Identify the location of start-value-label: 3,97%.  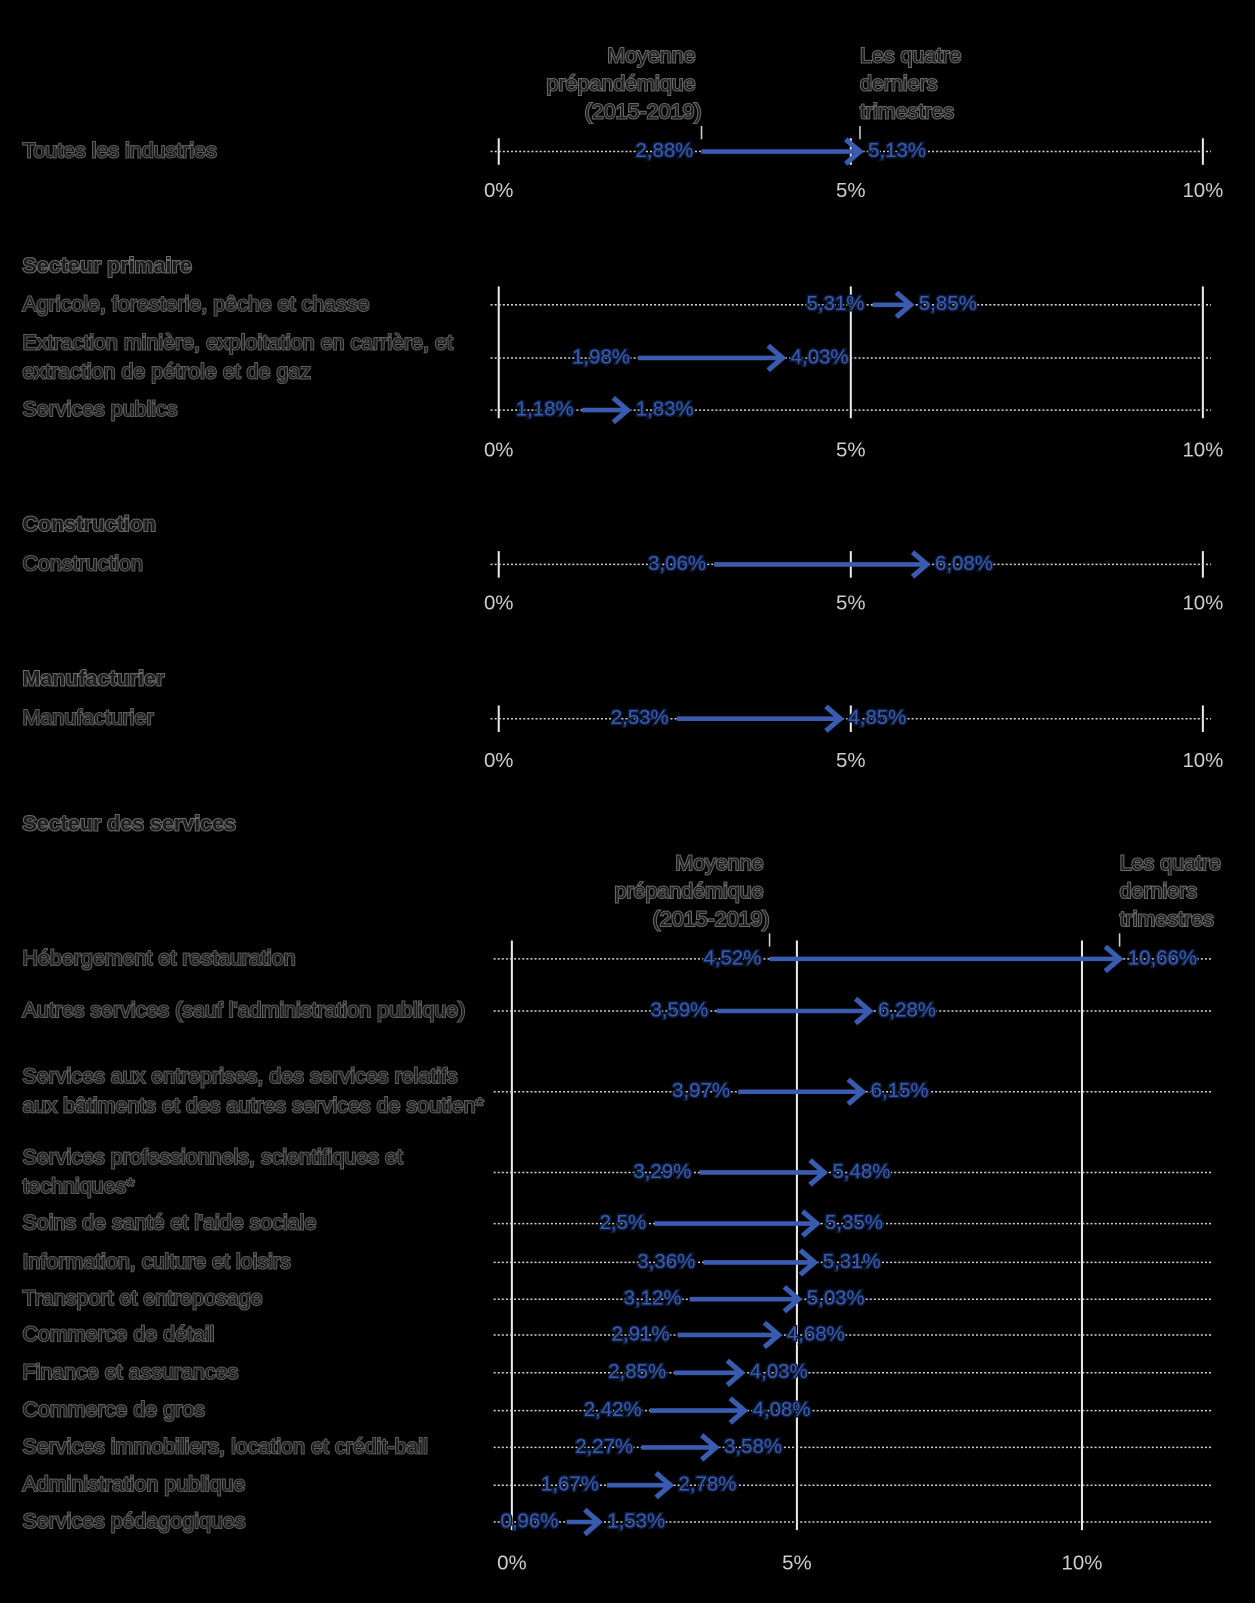
(701, 1091).